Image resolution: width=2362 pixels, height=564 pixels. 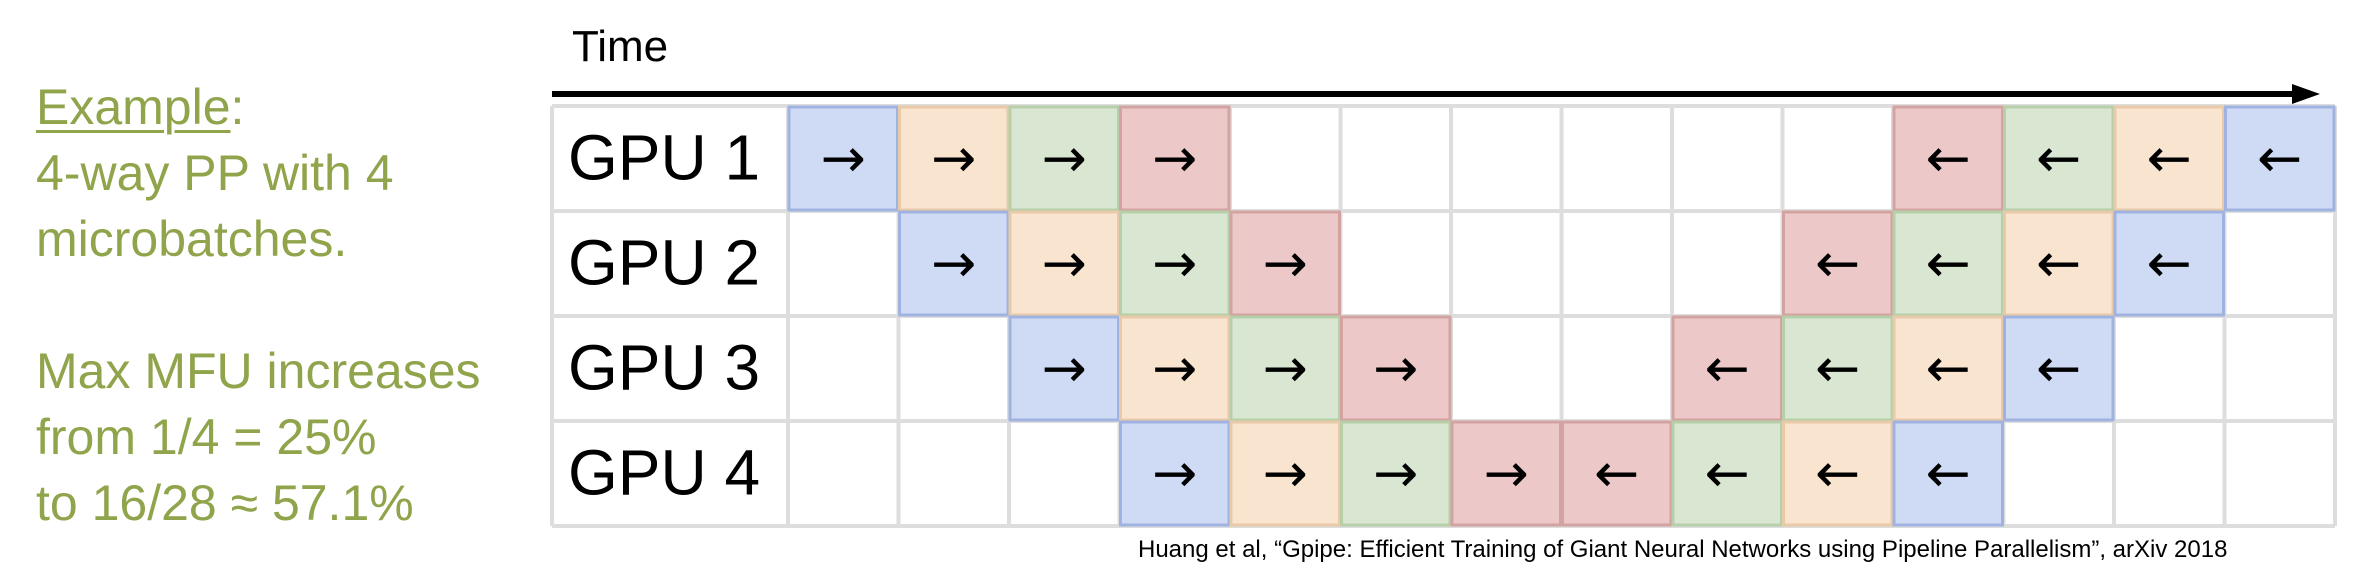 What do you see at coordinates (620, 46) in the screenshot?
I see `time-label: Time` at bounding box center [620, 46].